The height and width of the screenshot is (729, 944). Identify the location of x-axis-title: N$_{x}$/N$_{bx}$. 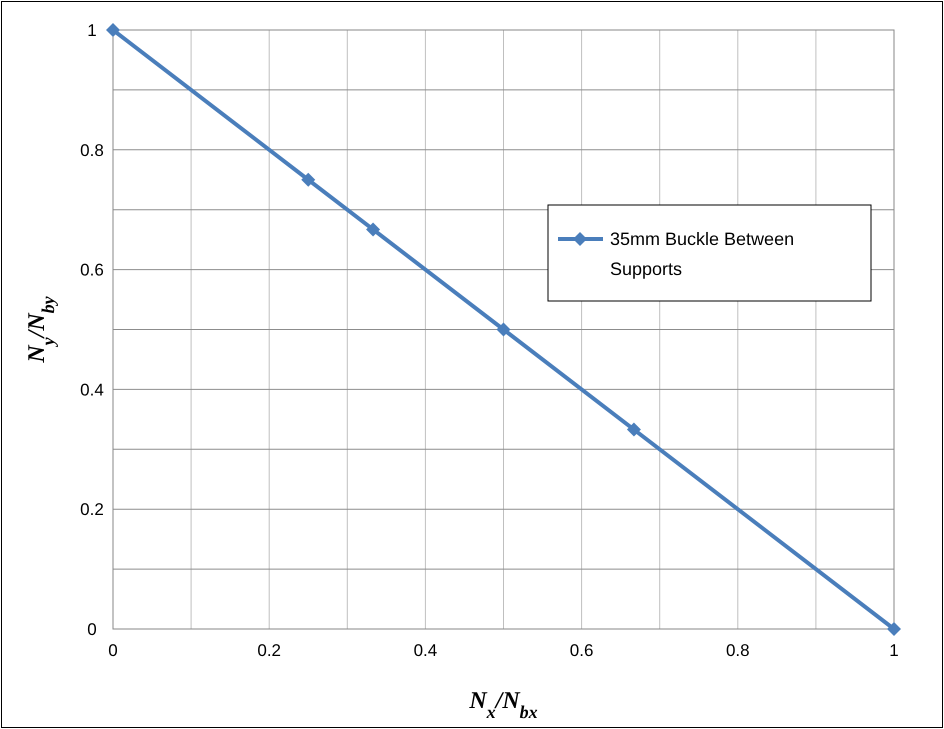
(503, 705).